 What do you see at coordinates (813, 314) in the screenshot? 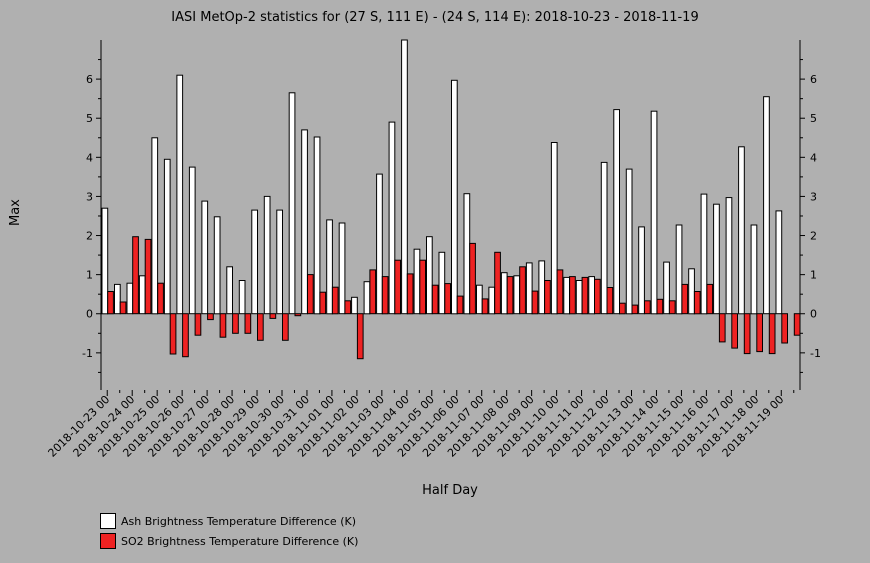
I see `y-tick-label-right: 0` at bounding box center [813, 314].